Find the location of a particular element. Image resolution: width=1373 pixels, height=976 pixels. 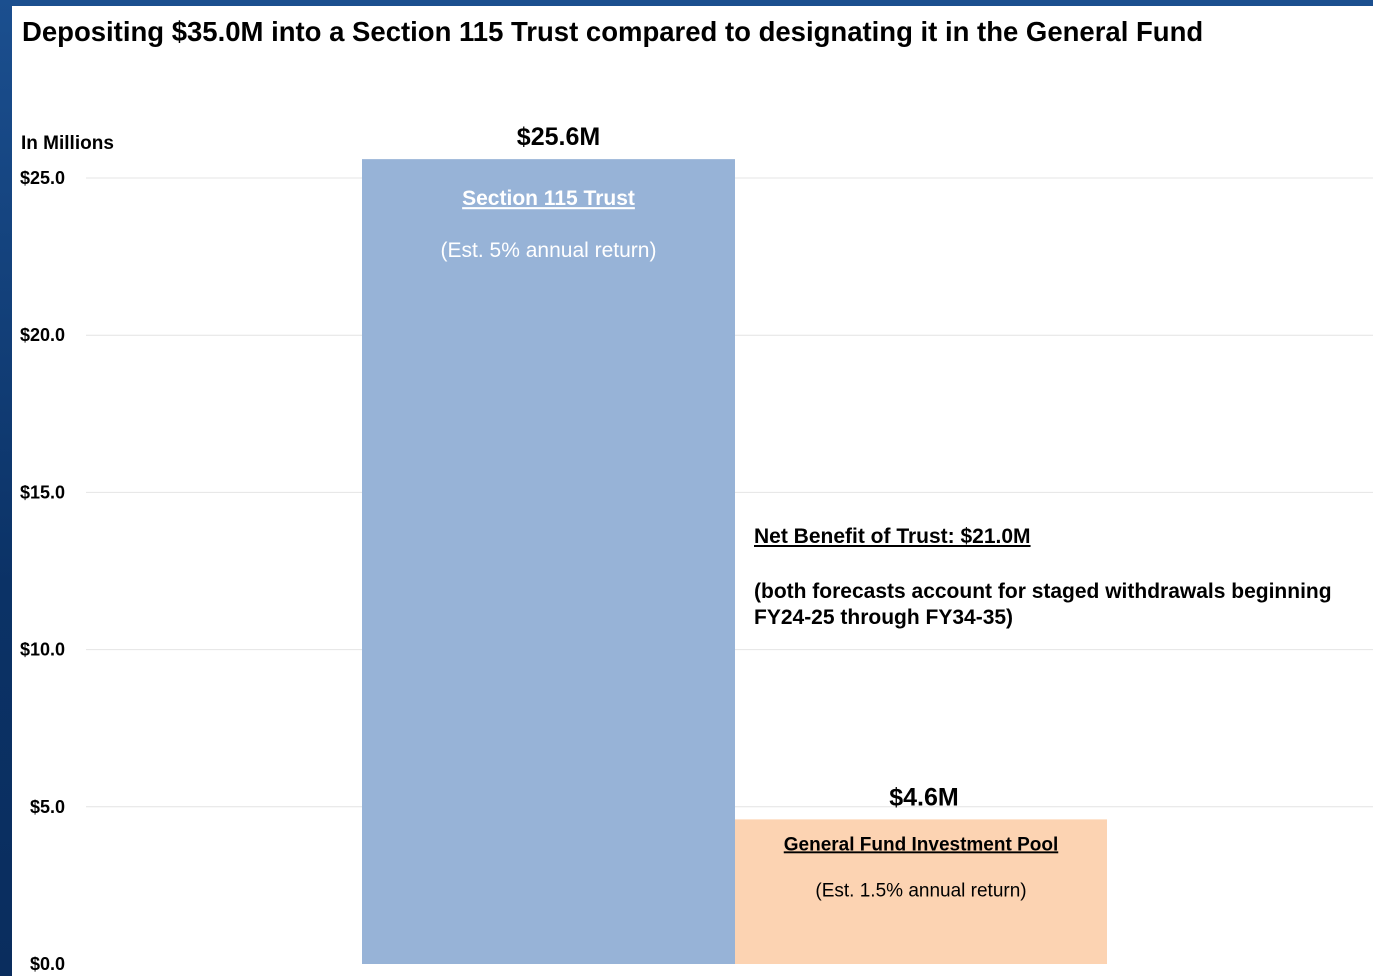

y-tick-label: $25.0 is located at coordinates (42, 178).